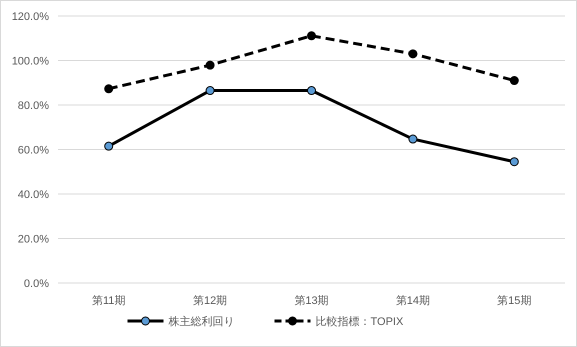  Describe the element at coordinates (109, 301) in the screenshot. I see `x-tick-label: 第11期` at that location.